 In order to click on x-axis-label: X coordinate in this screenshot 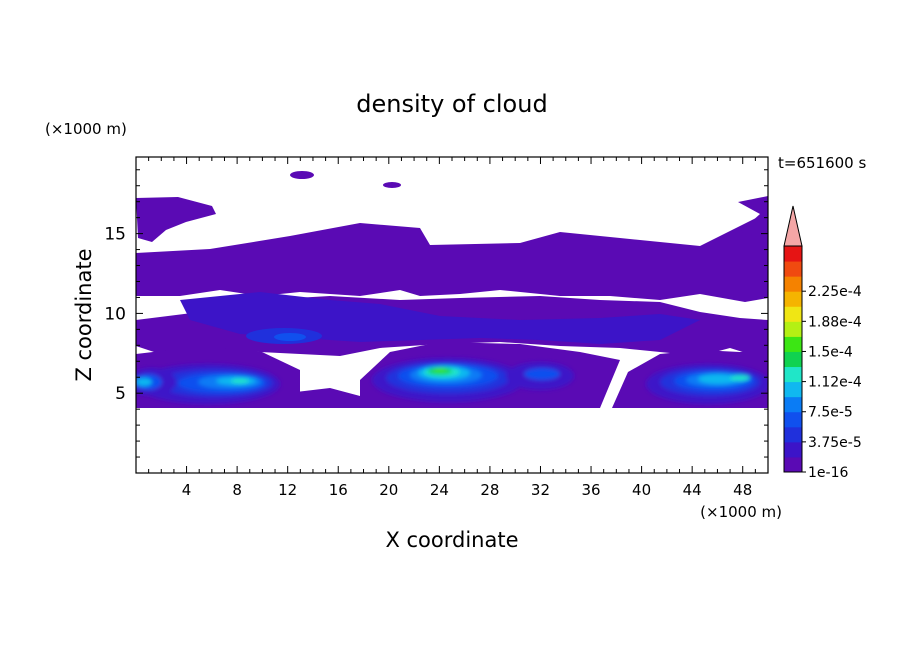, I will do `click(451, 540)`.